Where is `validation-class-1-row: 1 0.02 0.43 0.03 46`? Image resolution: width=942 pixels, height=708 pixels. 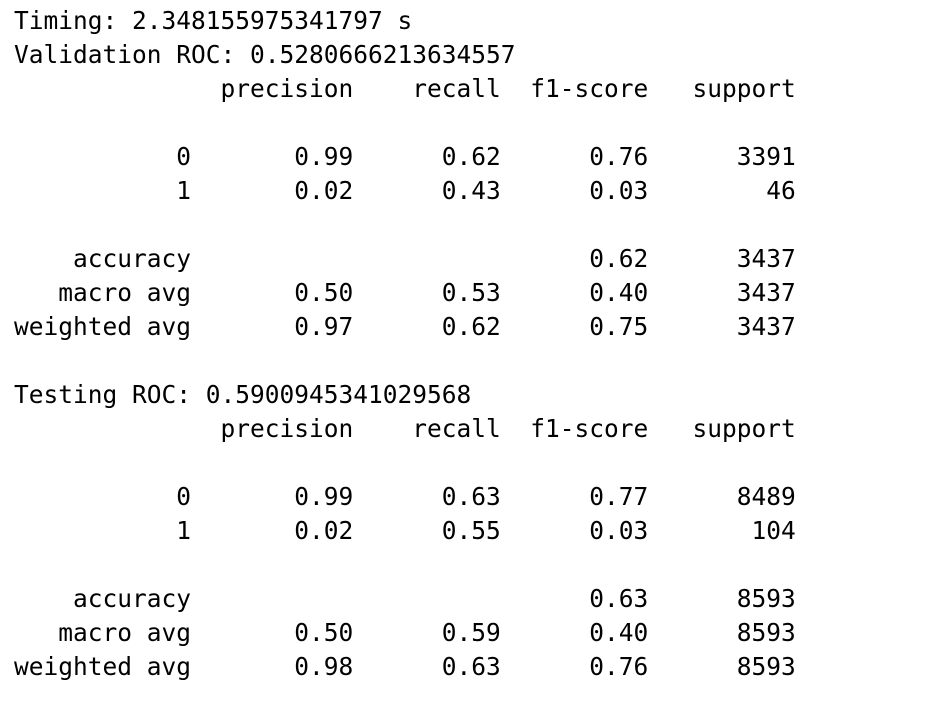 validation-class-1-row: 1 0.02 0.43 0.03 46 is located at coordinates (405, 190).